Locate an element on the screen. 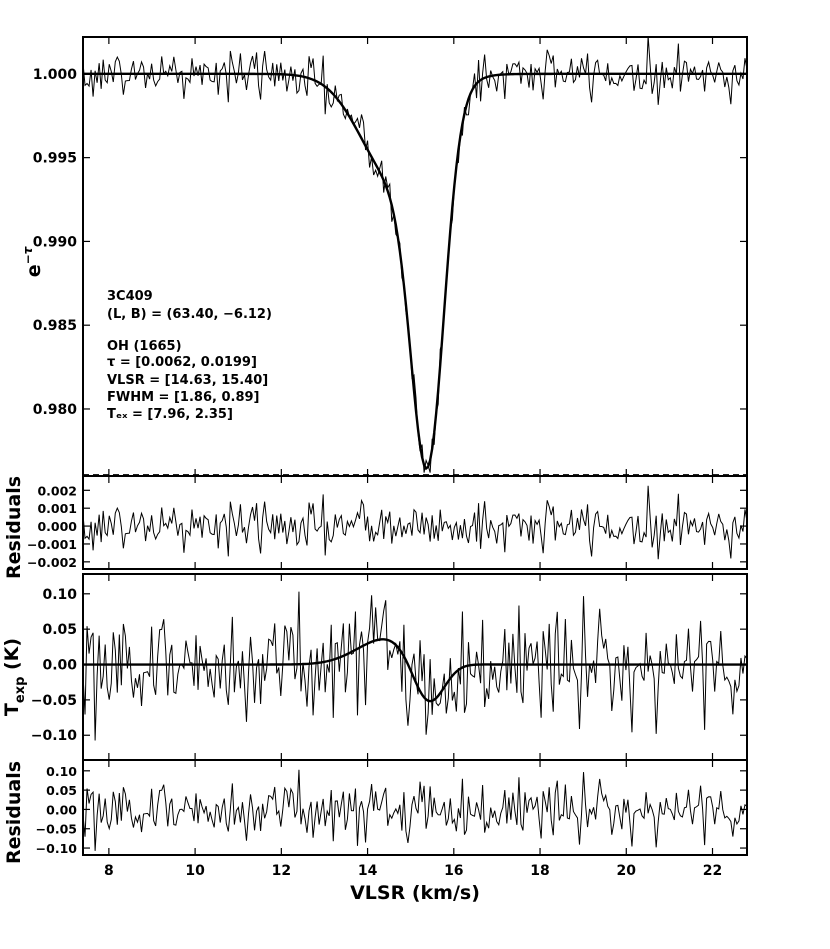 The width and height of the screenshot is (830, 949). emission-residuals-y-label: Residuals is located at coordinates (14, 812).